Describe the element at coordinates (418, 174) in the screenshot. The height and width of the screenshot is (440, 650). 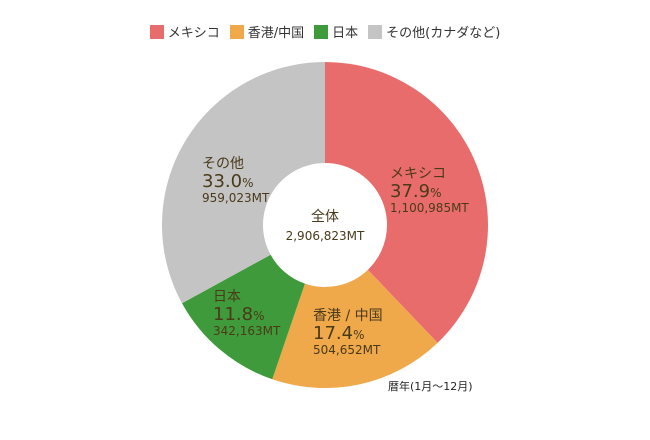
I see `slice-name-label: メキシコ` at that location.